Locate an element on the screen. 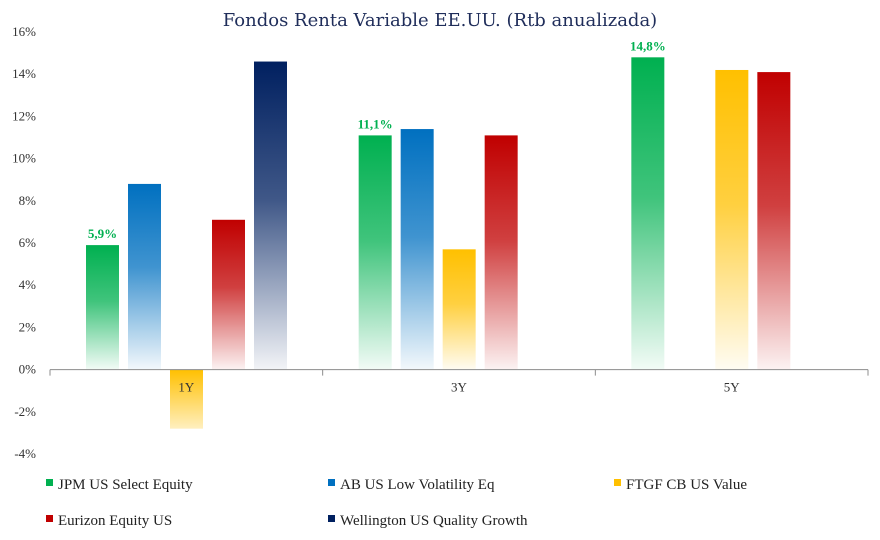 This screenshot has height=540, width=880. category-label: 1Y is located at coordinates (186, 387).